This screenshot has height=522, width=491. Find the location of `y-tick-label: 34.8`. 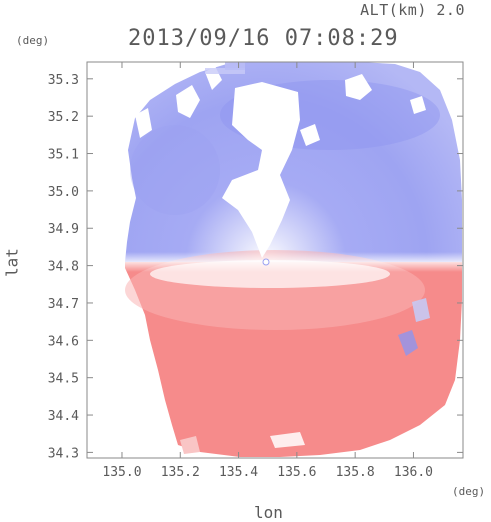

y-tick-label: 34.8 is located at coordinates (63, 267).